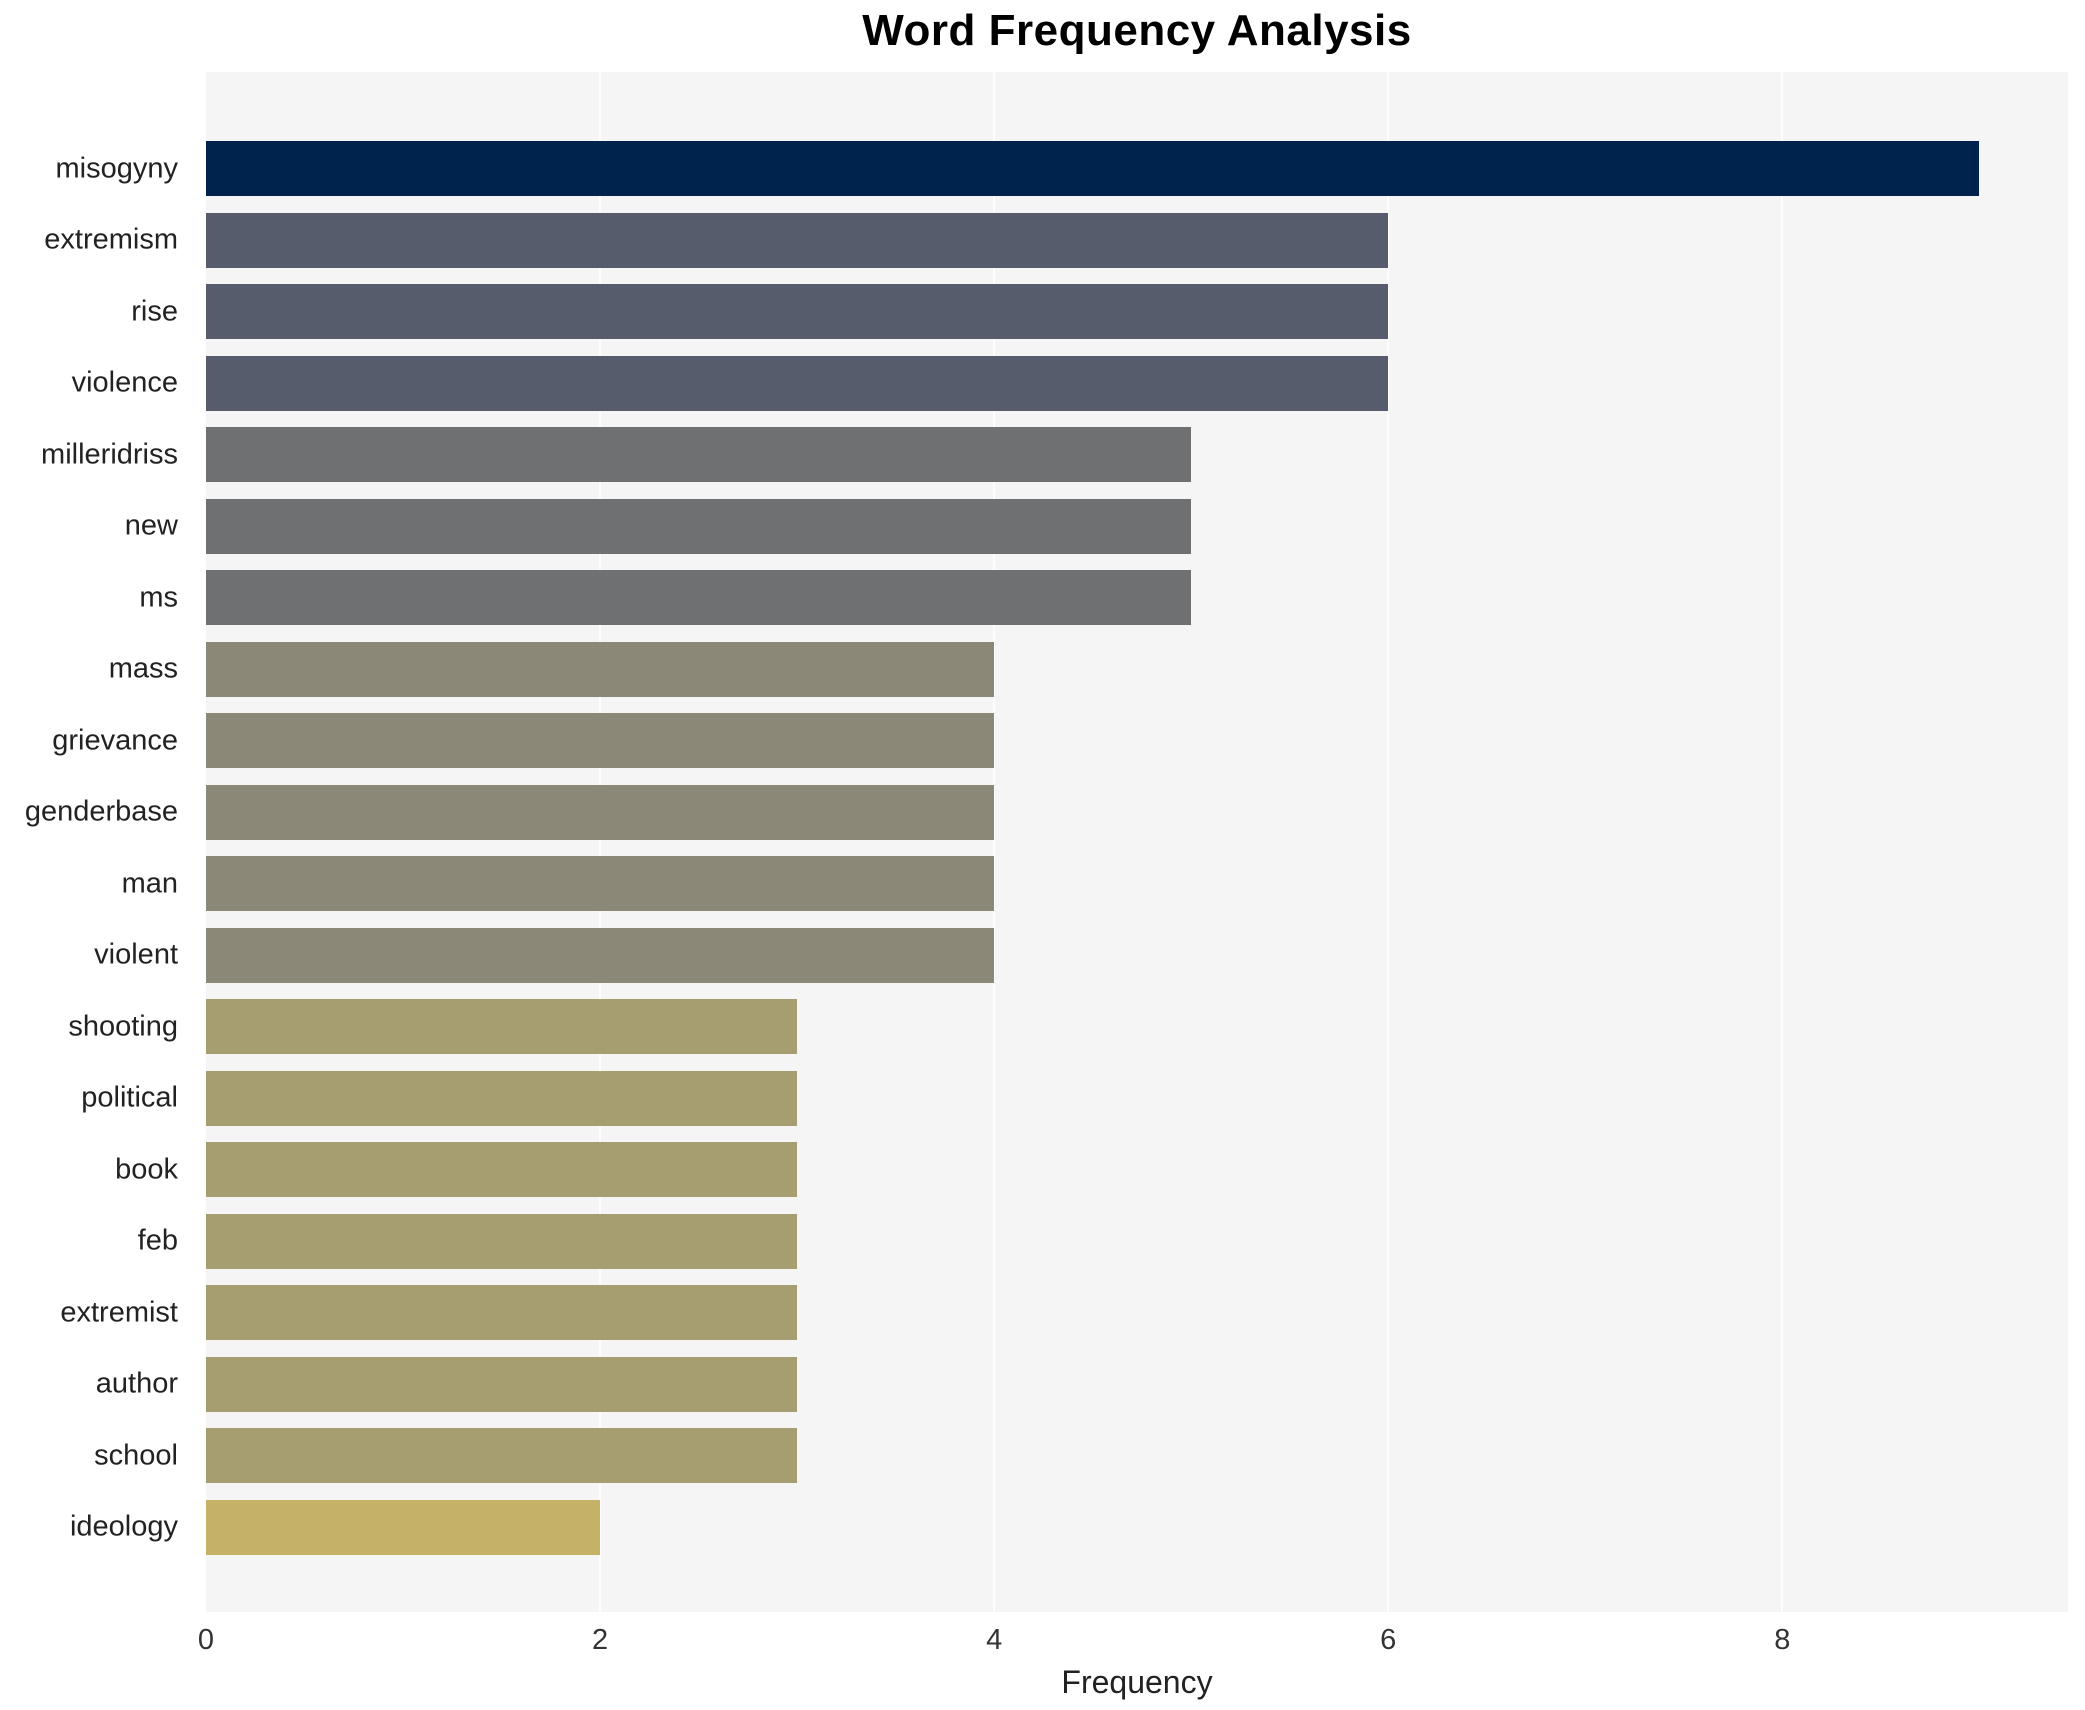 This screenshot has width=2085, height=1710. Describe the element at coordinates (1137, 1682) in the screenshot. I see `x-axis-label: Frequency` at that location.